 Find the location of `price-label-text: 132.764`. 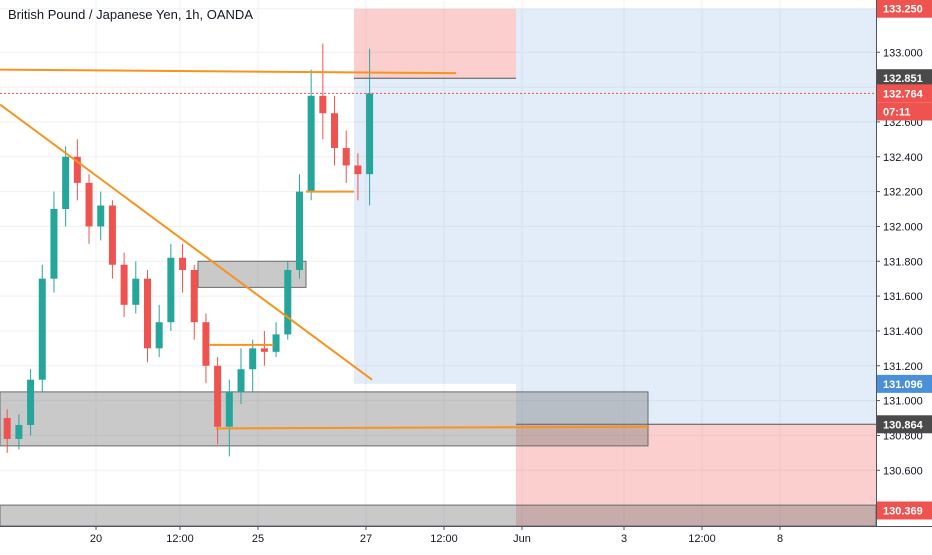

price-label-text: 132.764 is located at coordinates (903, 94).